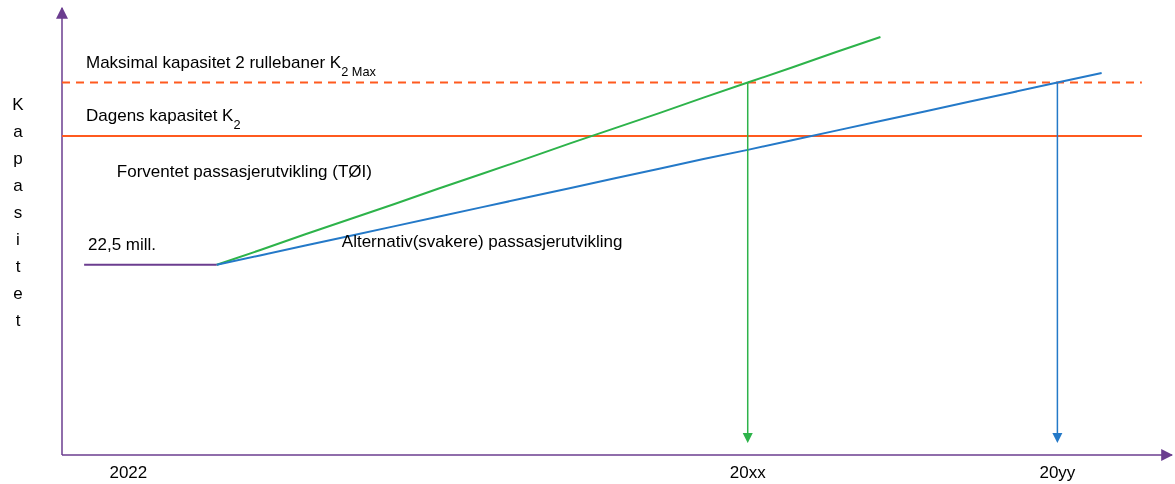  Describe the element at coordinates (18, 212) in the screenshot. I see `text: Kapasitet` at that location.